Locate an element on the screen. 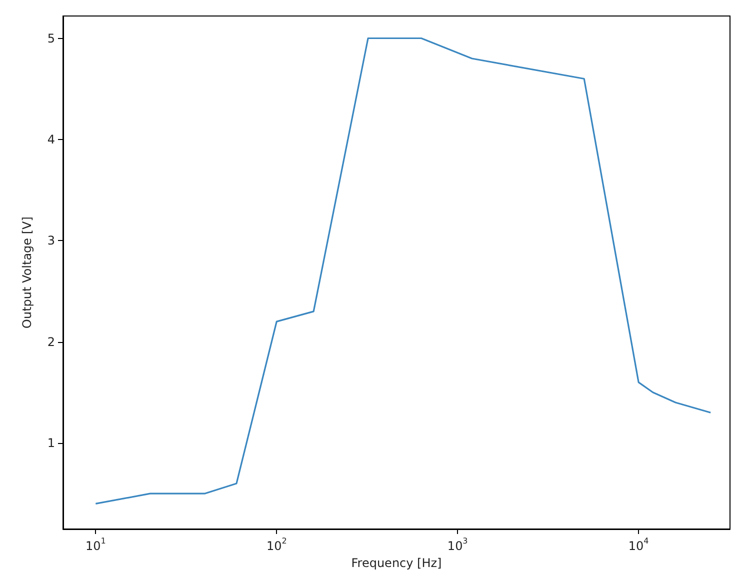  y-tick-label: 3 is located at coordinates (51, 241).